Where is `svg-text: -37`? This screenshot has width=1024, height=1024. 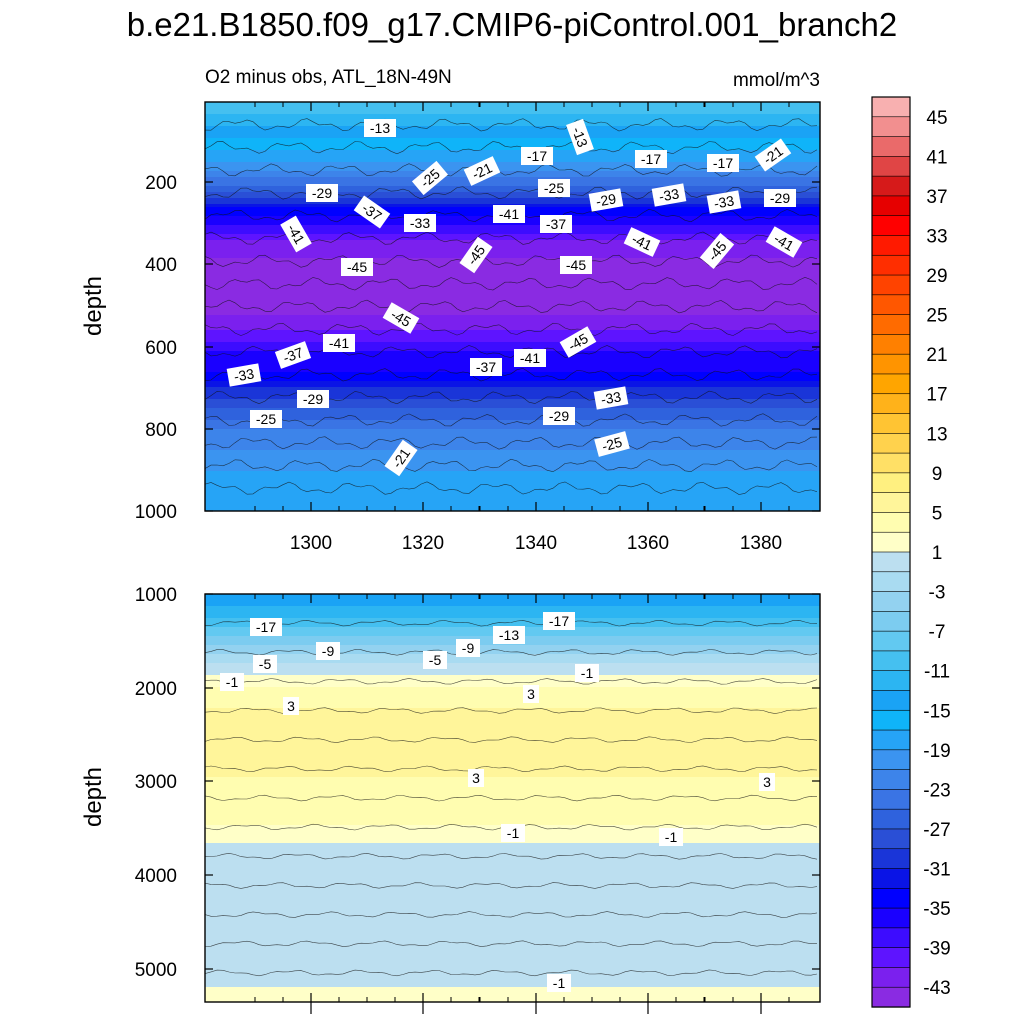 svg-text: -37 is located at coordinates (486, 367).